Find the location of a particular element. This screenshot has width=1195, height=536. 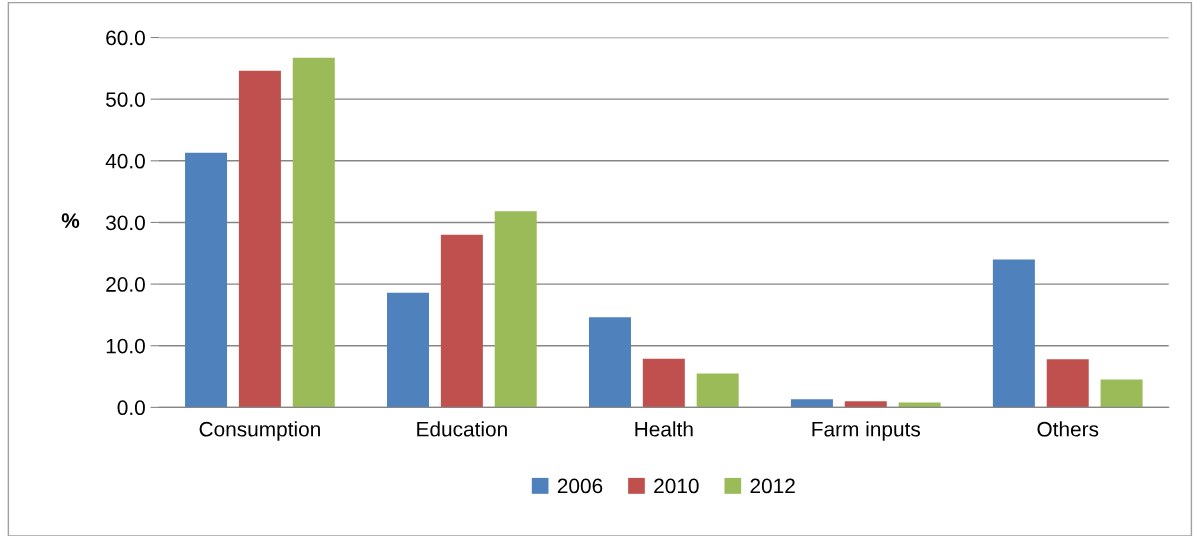

x-tick-label: Others is located at coordinates (1068, 429).